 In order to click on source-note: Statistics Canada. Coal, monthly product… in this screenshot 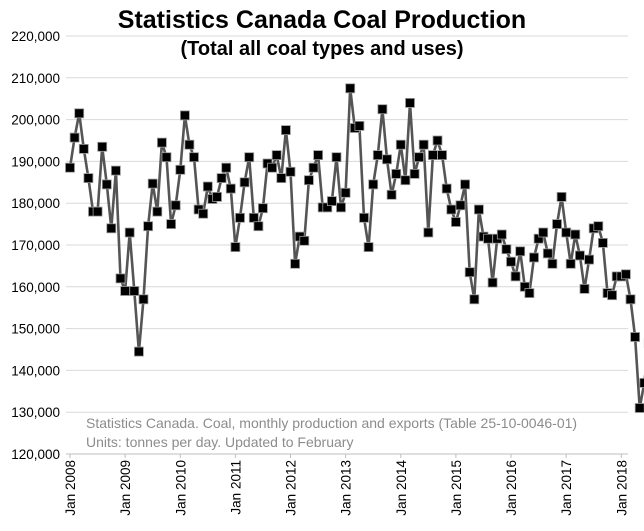, I will do `click(331, 423)`.